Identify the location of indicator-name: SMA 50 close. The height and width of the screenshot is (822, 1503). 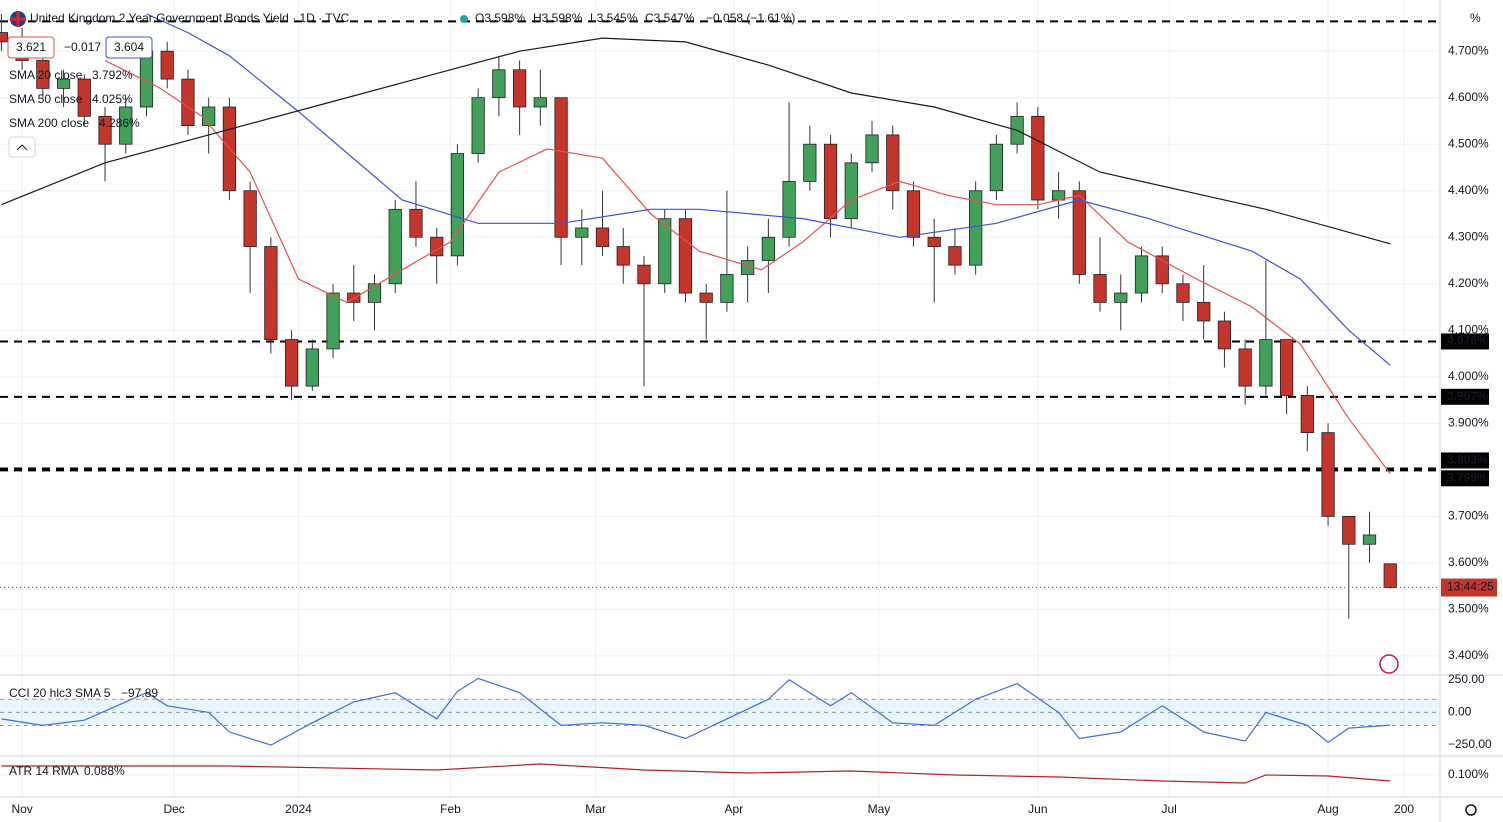
(46, 99).